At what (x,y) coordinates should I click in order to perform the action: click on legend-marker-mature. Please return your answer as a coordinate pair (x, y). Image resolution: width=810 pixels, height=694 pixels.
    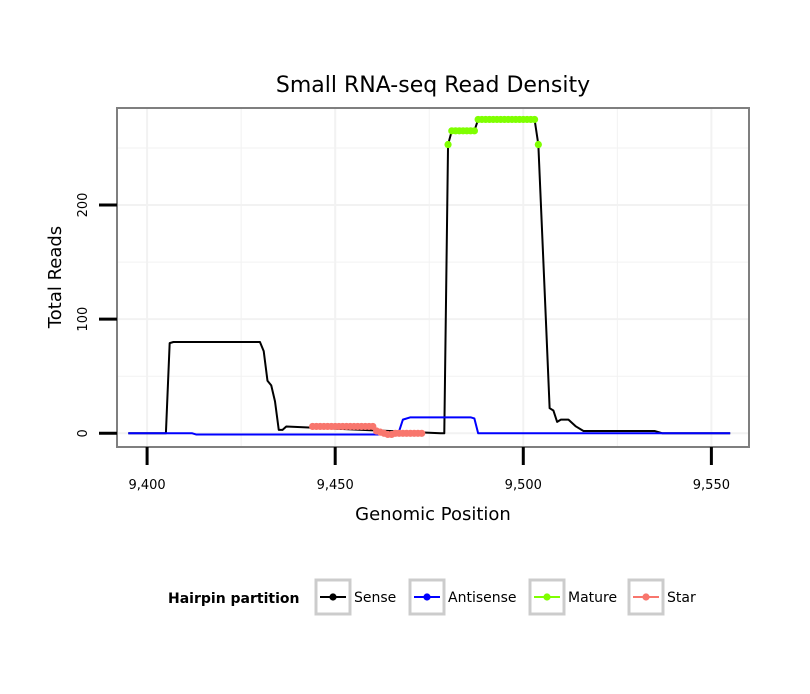
    Looking at the image, I should click on (547, 597).